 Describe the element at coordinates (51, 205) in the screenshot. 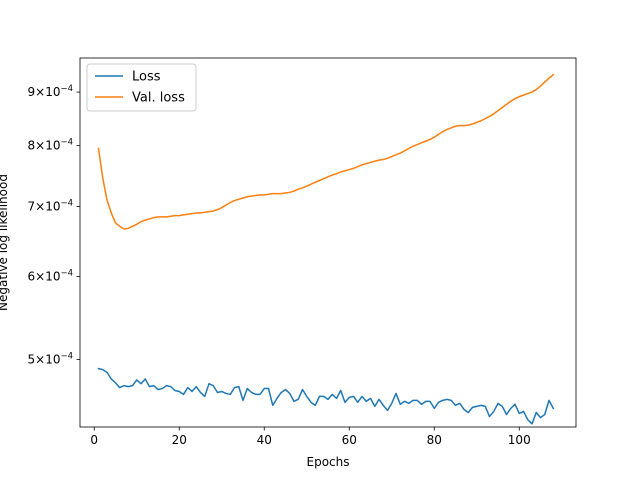

I see `y-tick-label: 7×10−4` at that location.